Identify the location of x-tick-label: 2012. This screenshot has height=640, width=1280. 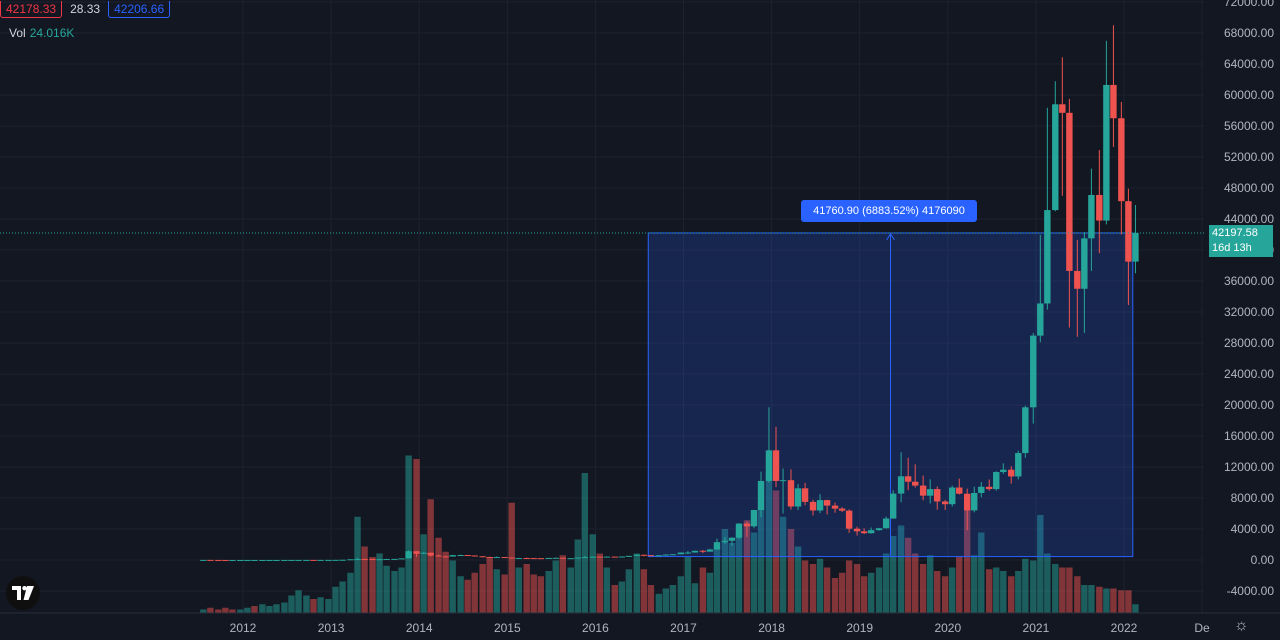
(243, 628).